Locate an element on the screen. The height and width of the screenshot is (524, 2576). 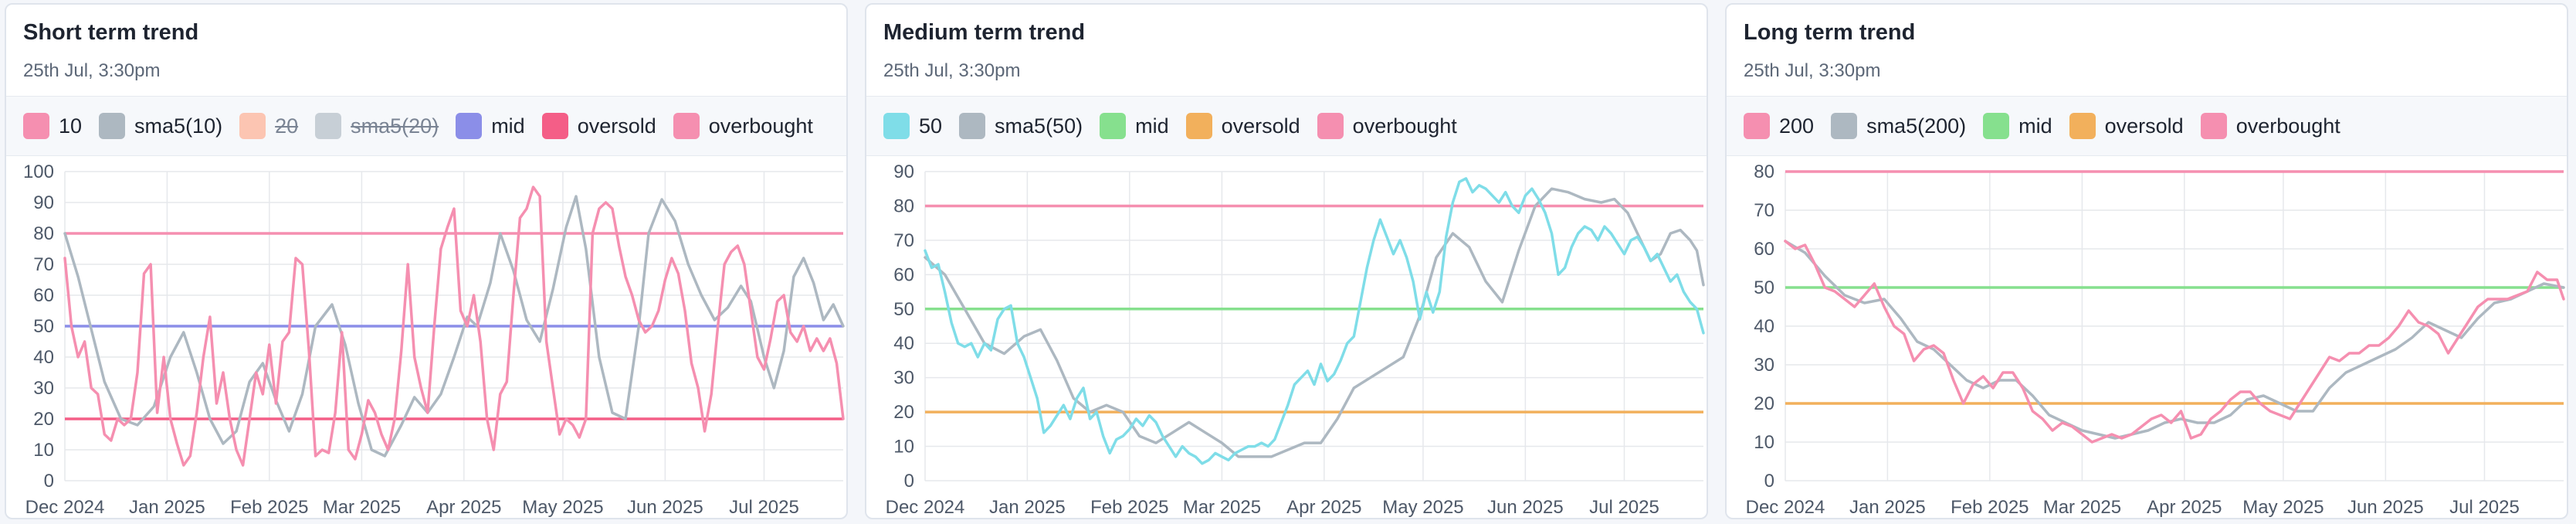
y-tick-label: 80 is located at coordinates (1764, 172).